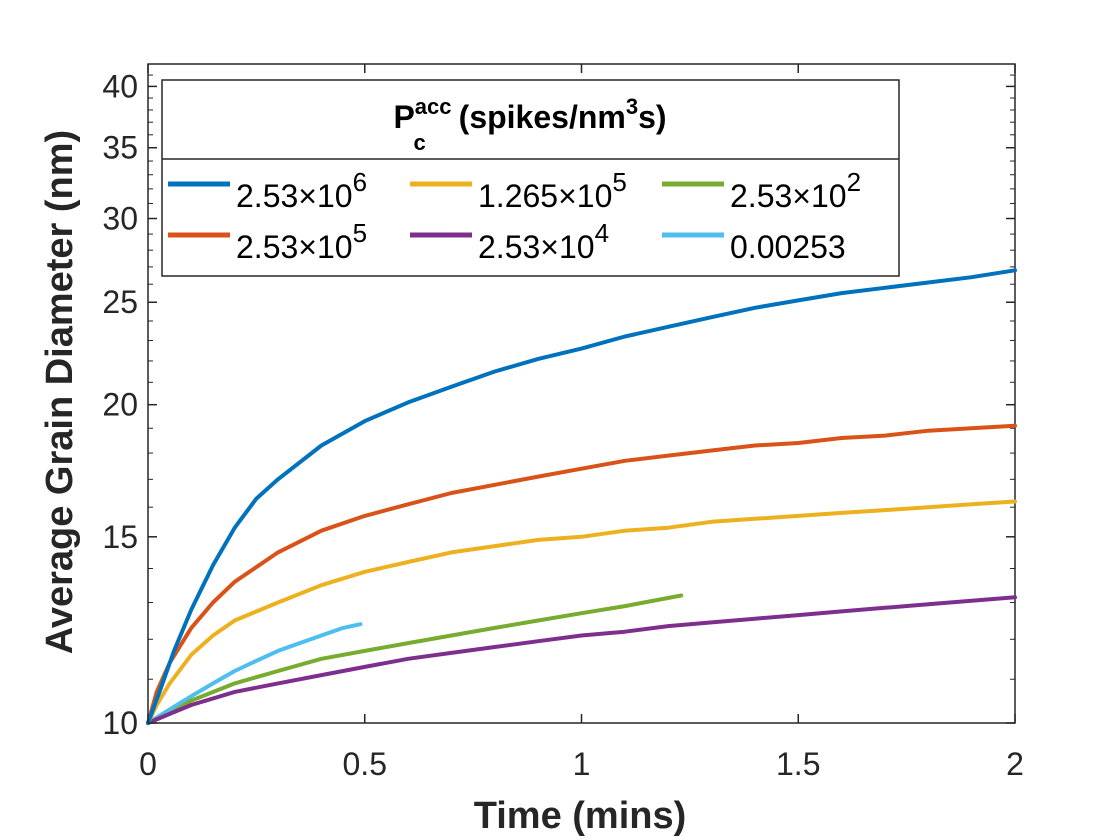  Describe the element at coordinates (120, 219) in the screenshot. I see `y-tick-label: 30` at that location.